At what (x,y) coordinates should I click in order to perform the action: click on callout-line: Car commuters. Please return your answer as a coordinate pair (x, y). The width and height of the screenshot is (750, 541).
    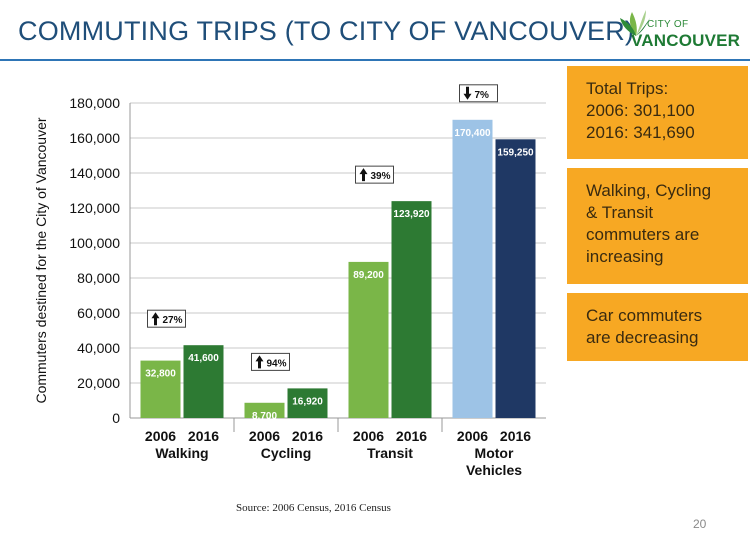
    Looking at the image, I should click on (644, 315).